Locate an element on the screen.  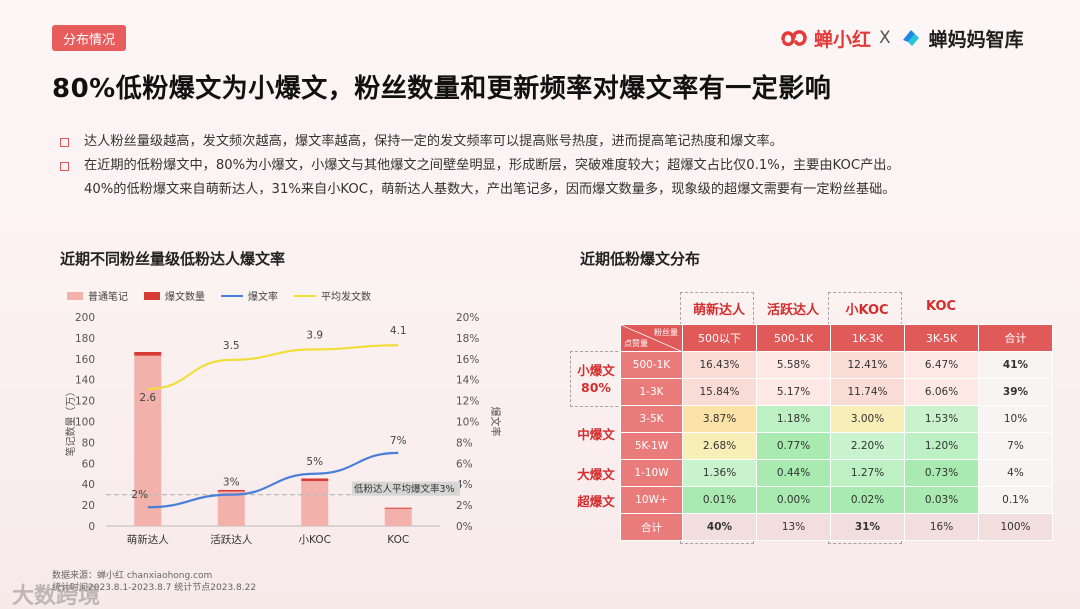
table-cell: 0.1% is located at coordinates (1015, 500).